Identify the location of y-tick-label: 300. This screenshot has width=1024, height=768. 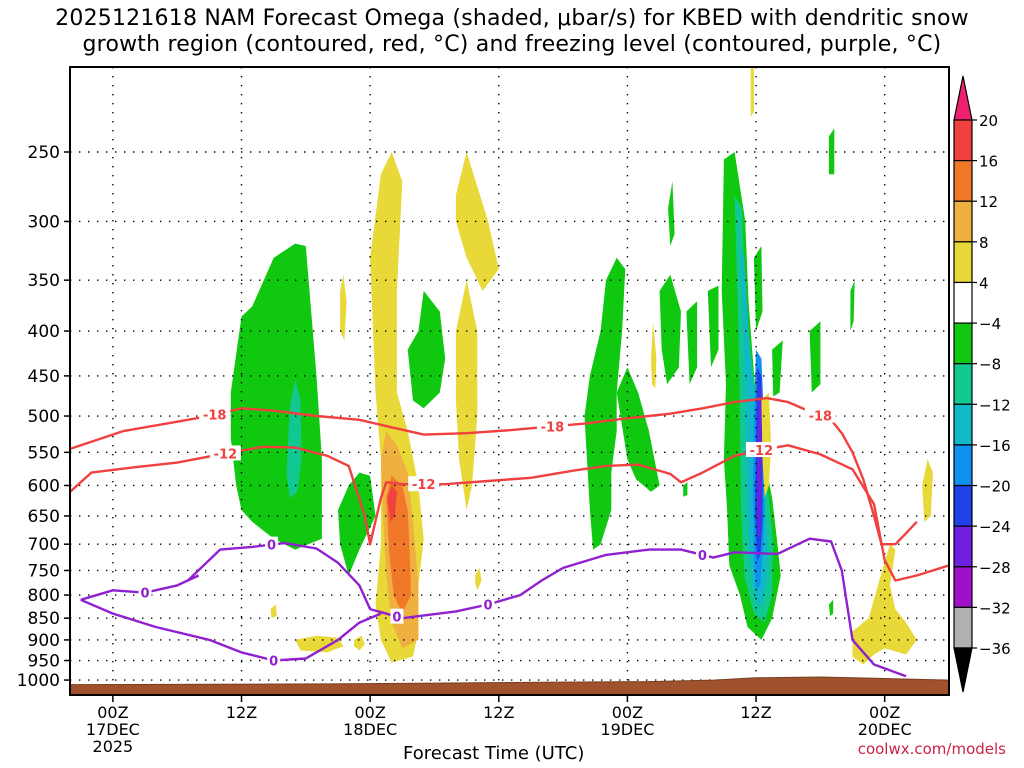
(44, 222).